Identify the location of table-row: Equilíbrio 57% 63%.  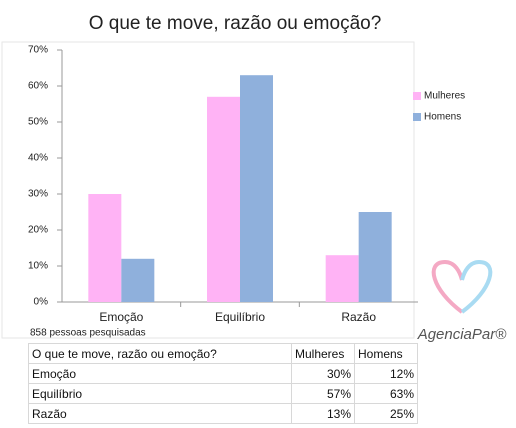
(223, 393).